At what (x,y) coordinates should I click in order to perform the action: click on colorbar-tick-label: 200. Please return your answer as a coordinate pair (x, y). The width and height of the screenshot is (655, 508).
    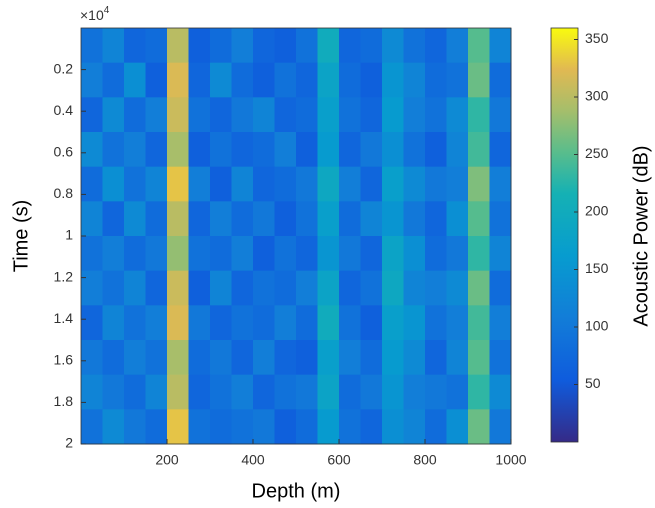
    Looking at the image, I should click on (597, 211).